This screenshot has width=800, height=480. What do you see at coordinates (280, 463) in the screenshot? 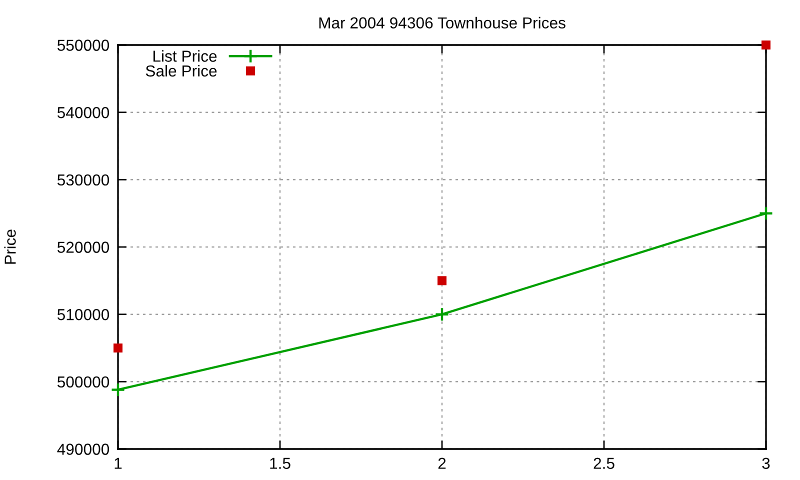
I see `x-tick-label: 1.5` at bounding box center [280, 463].